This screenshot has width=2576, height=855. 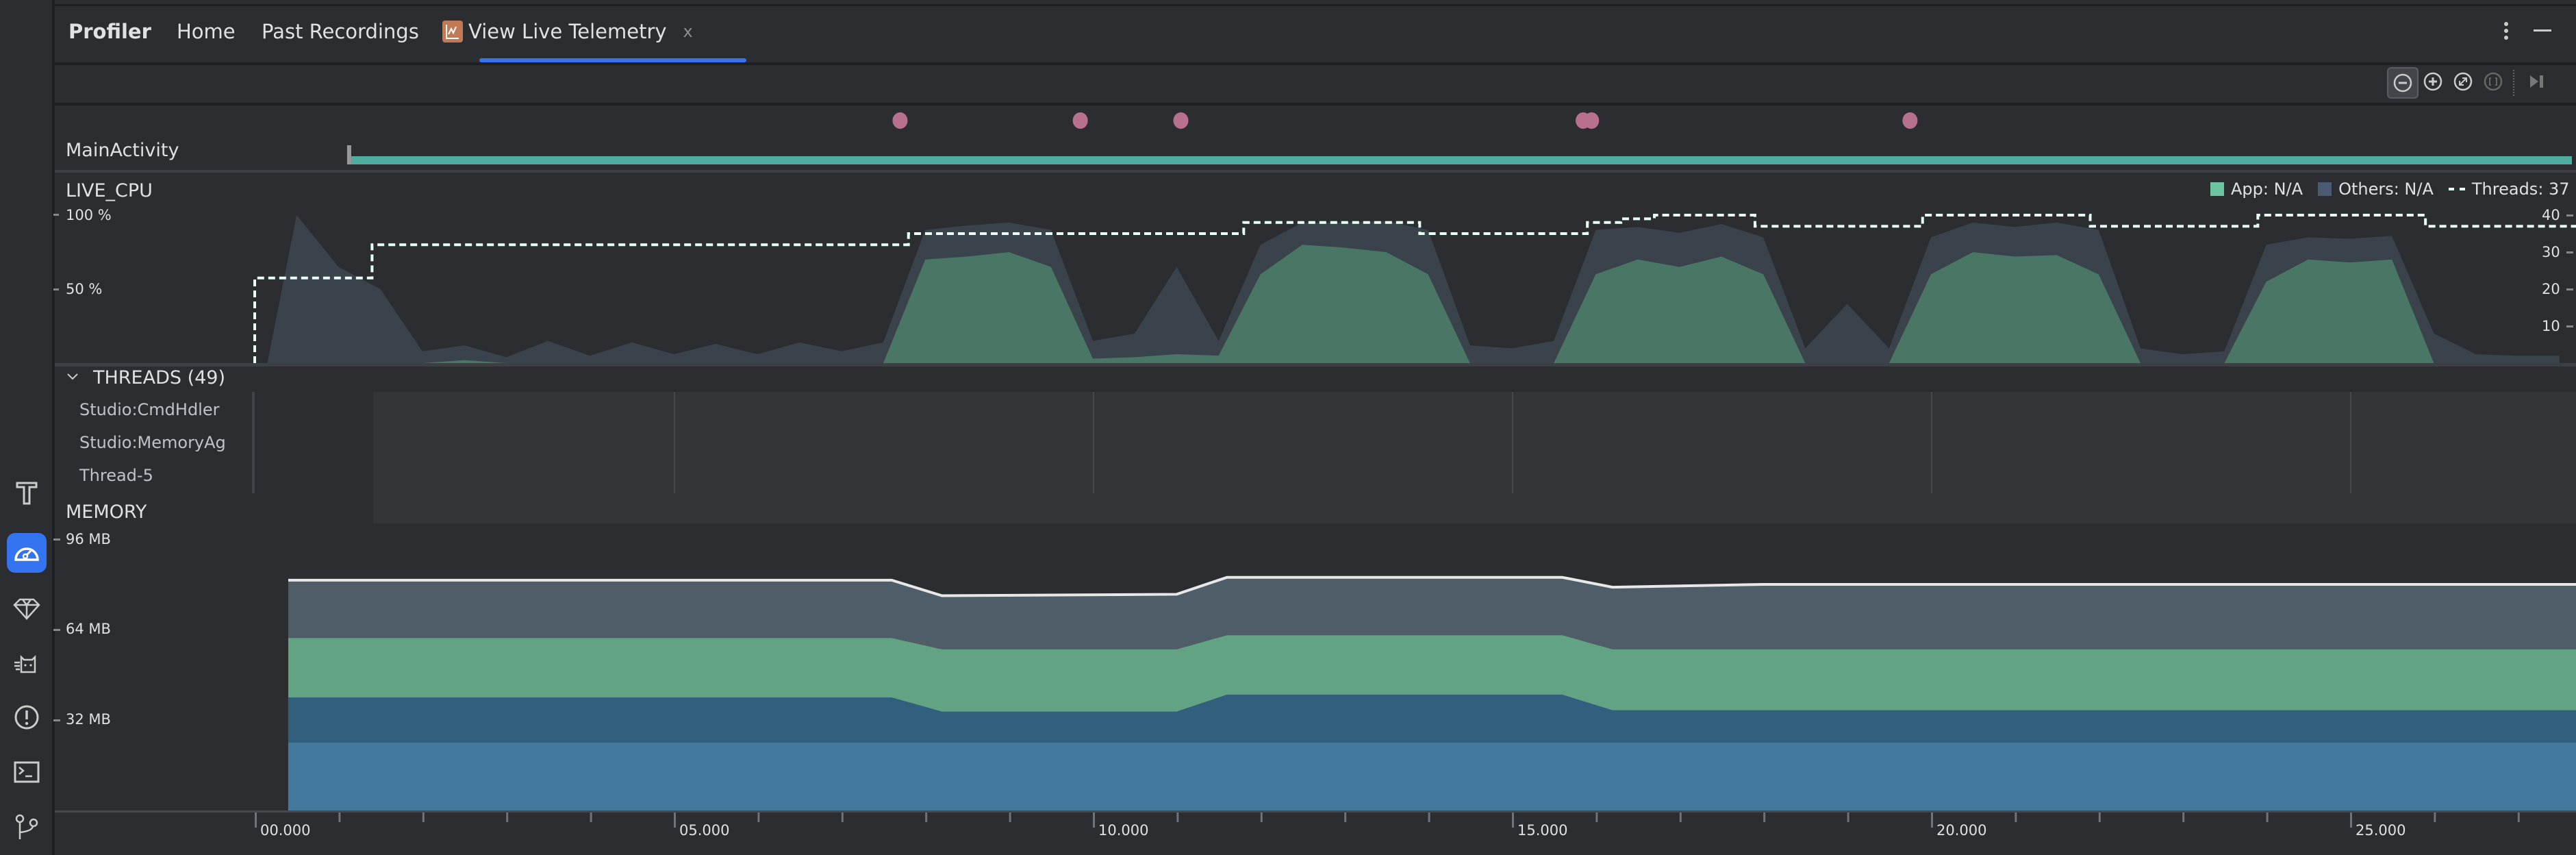 What do you see at coordinates (2520, 189) in the screenshot?
I see `threads-legend-label: Threads: 37` at bounding box center [2520, 189].